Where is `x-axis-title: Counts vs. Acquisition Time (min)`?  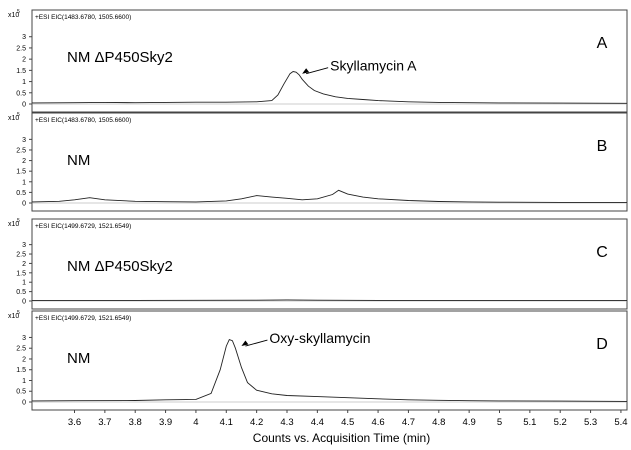 x-axis-title: Counts vs. Acquisition Time (min) is located at coordinates (341, 438).